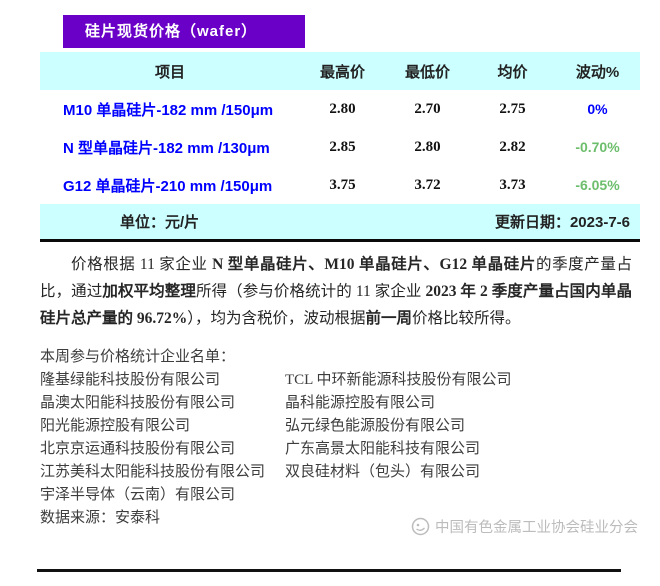 Image resolution: width=660 pixels, height=586 pixels. Describe the element at coordinates (138, 357) in the screenshot. I see `company-list-title: 本周参与价格统计企业名单：` at that location.